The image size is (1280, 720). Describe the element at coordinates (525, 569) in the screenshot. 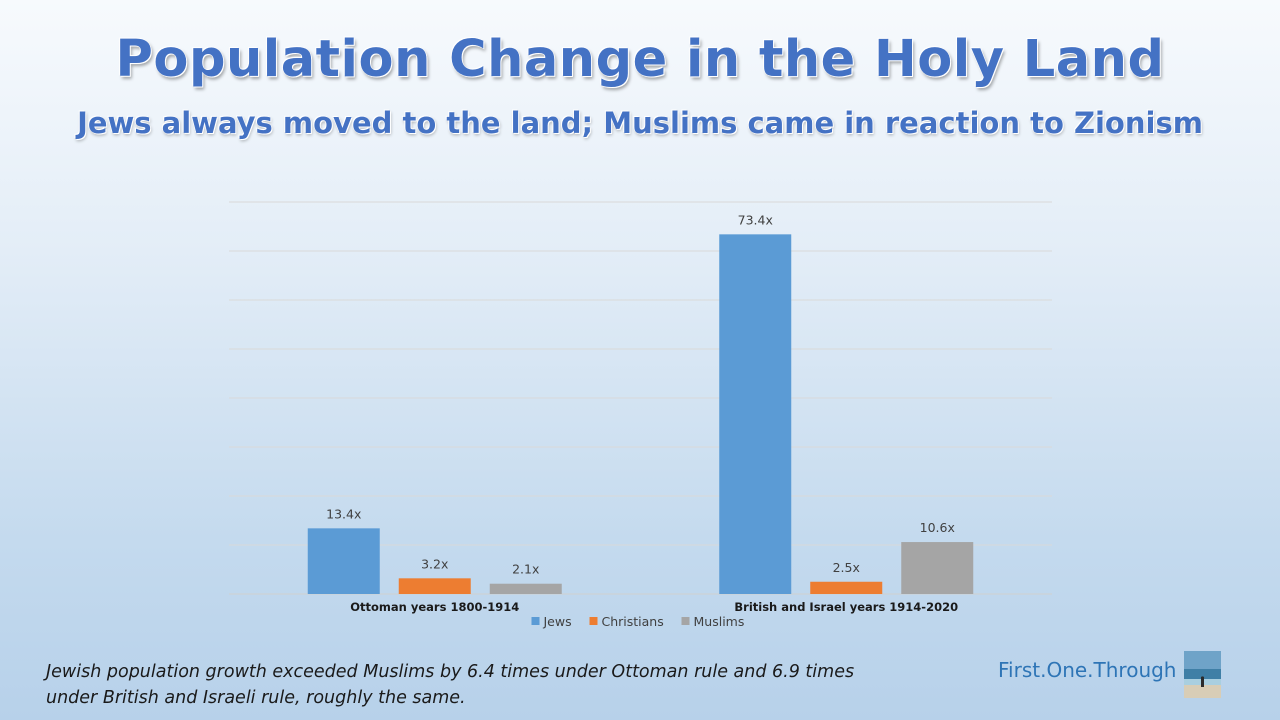

I see `data-label: 2.1x` at that location.